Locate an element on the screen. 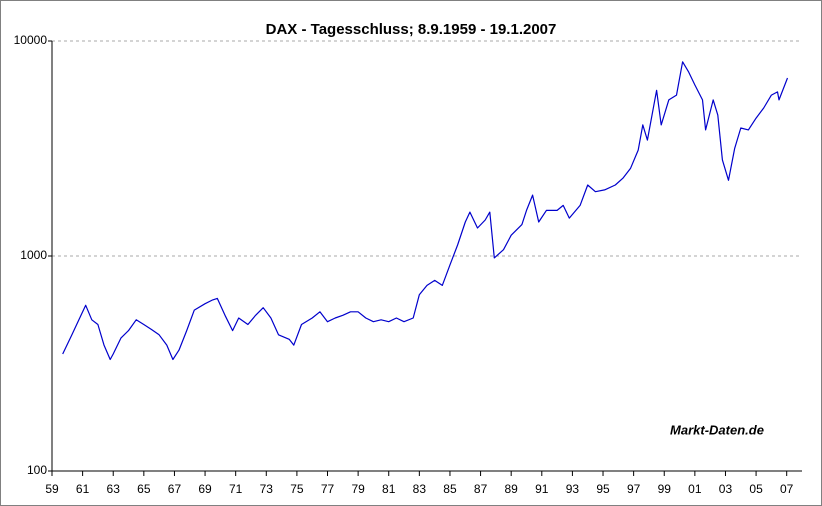 The image size is (822, 506). y-tick-label: 10000 is located at coordinates (31, 40).